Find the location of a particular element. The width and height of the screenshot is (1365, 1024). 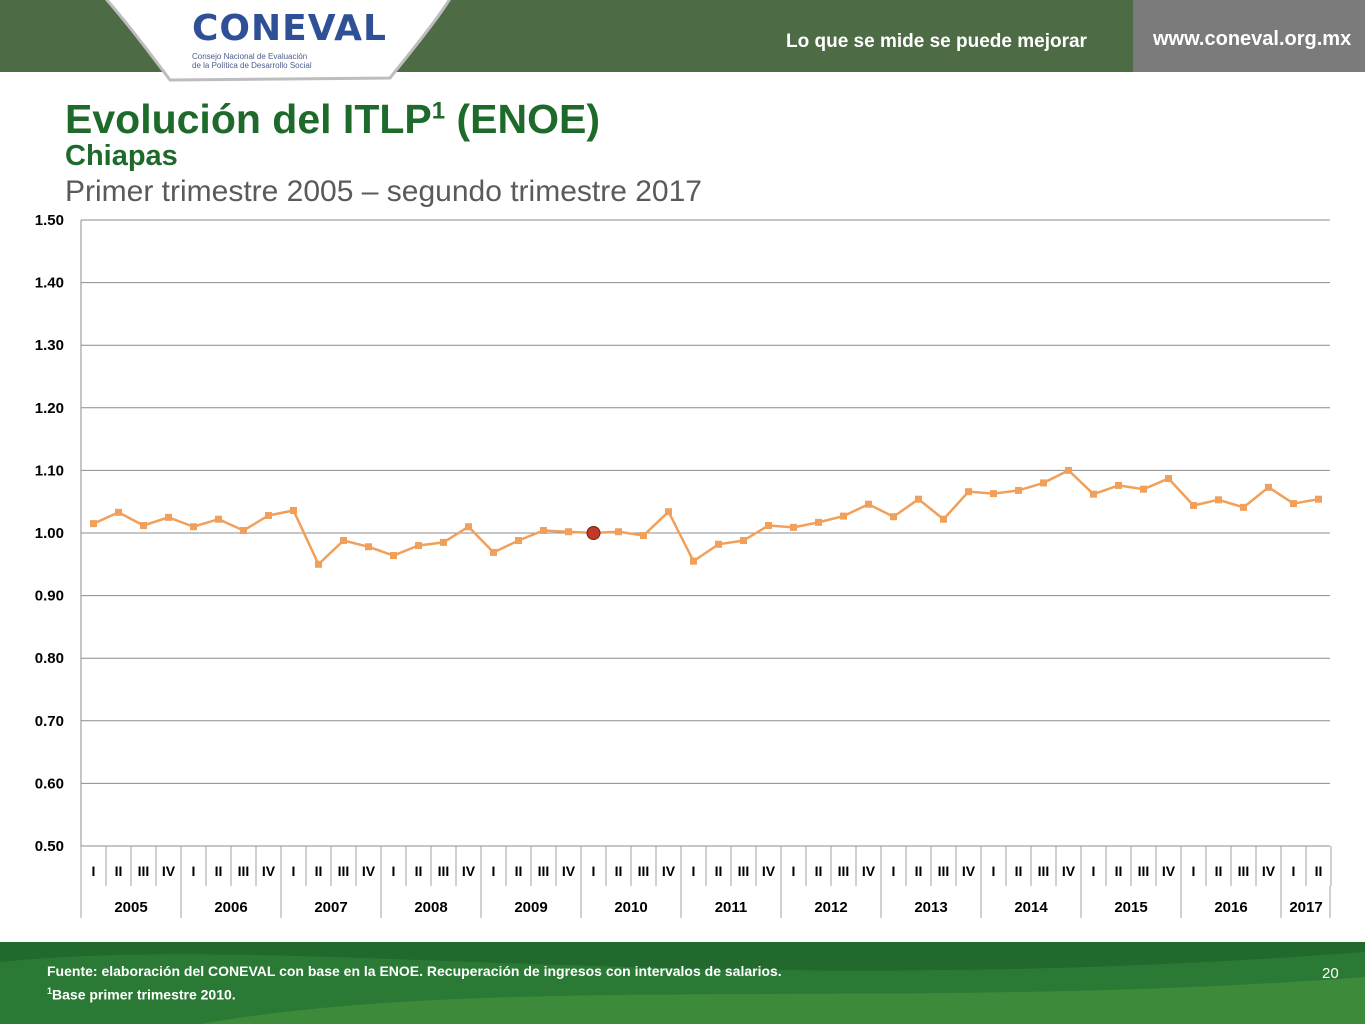

website-link: www.coneval.org.mx is located at coordinates (1252, 39).